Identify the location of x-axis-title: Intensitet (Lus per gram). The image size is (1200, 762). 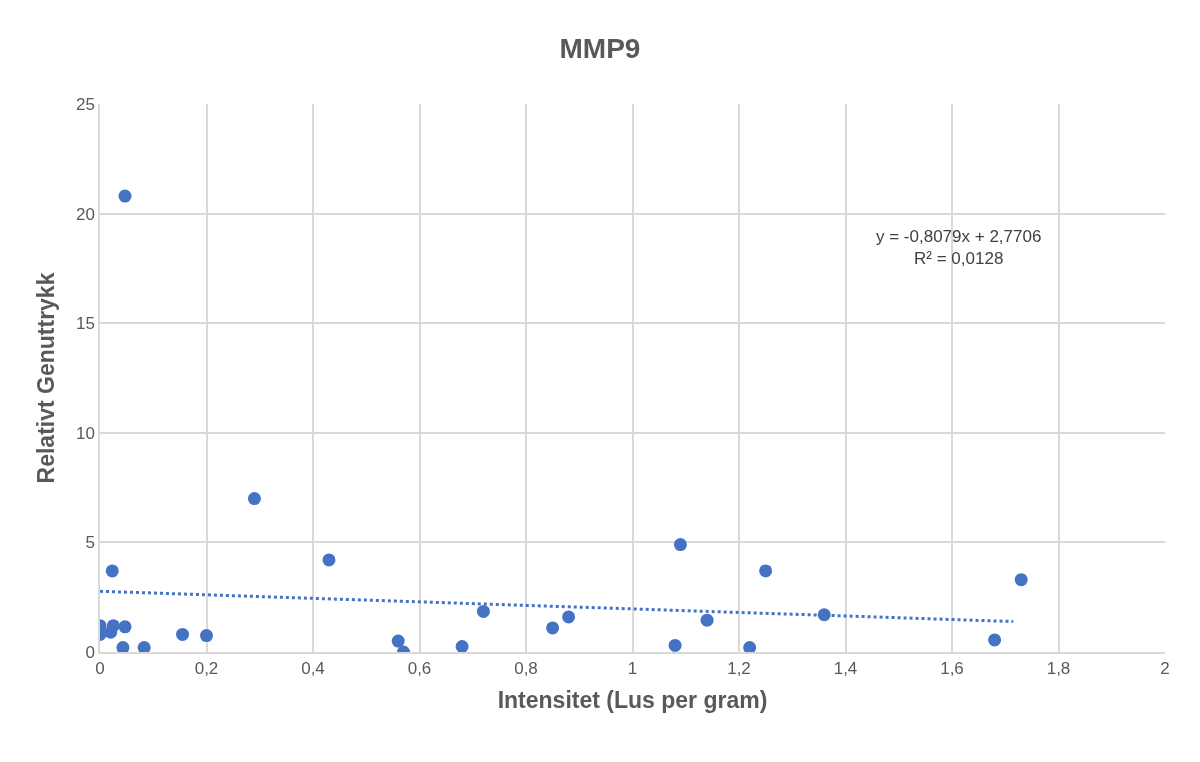
(632, 700).